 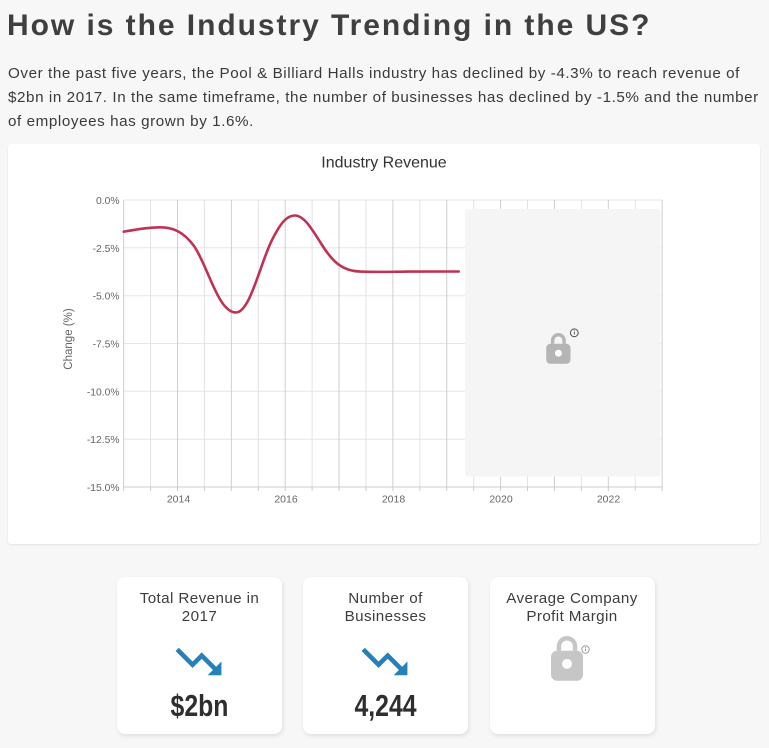 What do you see at coordinates (501, 499) in the screenshot?
I see `svg-text: 2020` at bounding box center [501, 499].